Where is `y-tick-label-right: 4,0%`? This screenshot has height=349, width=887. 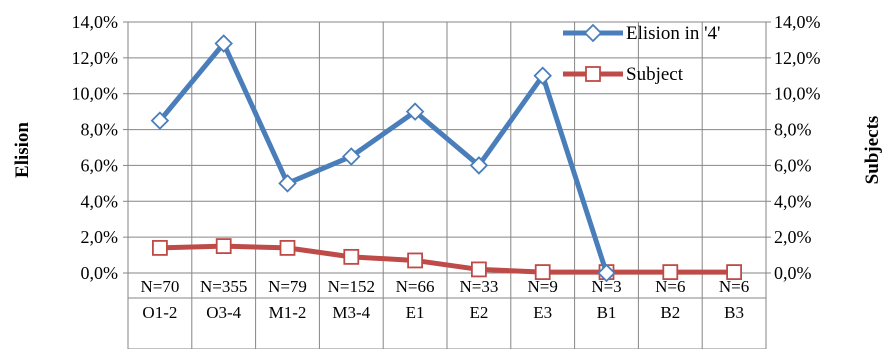 y-tick-label-right: 4,0% is located at coordinates (793, 201).